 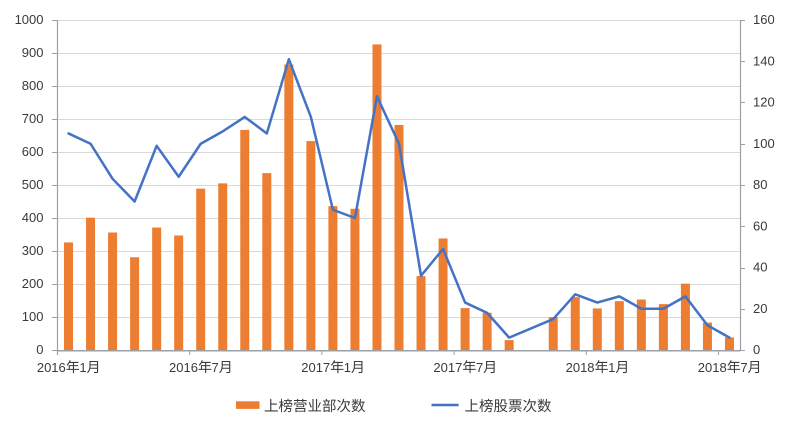 I want to click on svg-text: 40, so click(x=760, y=267).